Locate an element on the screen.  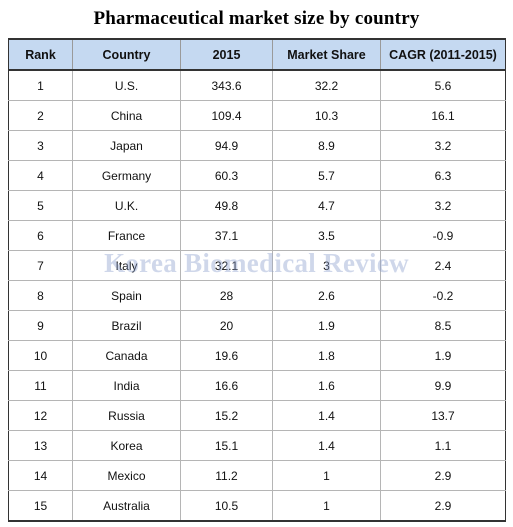
rank-cell: 13 is located at coordinates (40, 445).